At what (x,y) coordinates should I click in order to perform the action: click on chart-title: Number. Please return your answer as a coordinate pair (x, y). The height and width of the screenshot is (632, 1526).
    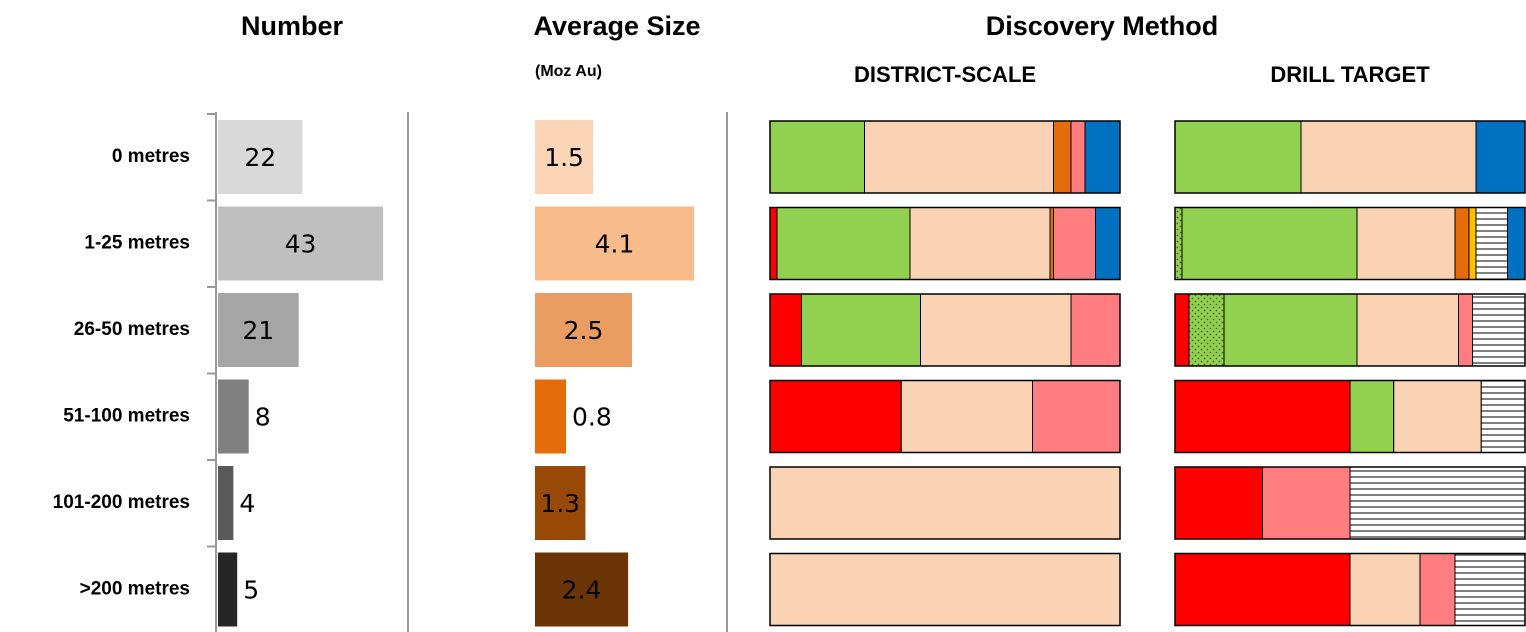
    Looking at the image, I should click on (292, 26).